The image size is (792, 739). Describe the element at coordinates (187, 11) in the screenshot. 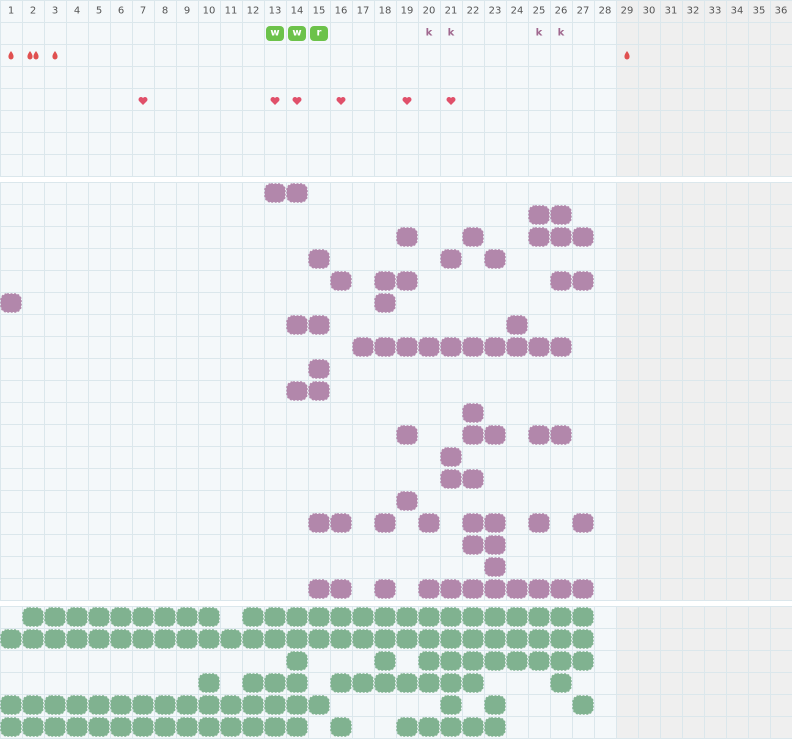

I see `column-number: 9` at that location.